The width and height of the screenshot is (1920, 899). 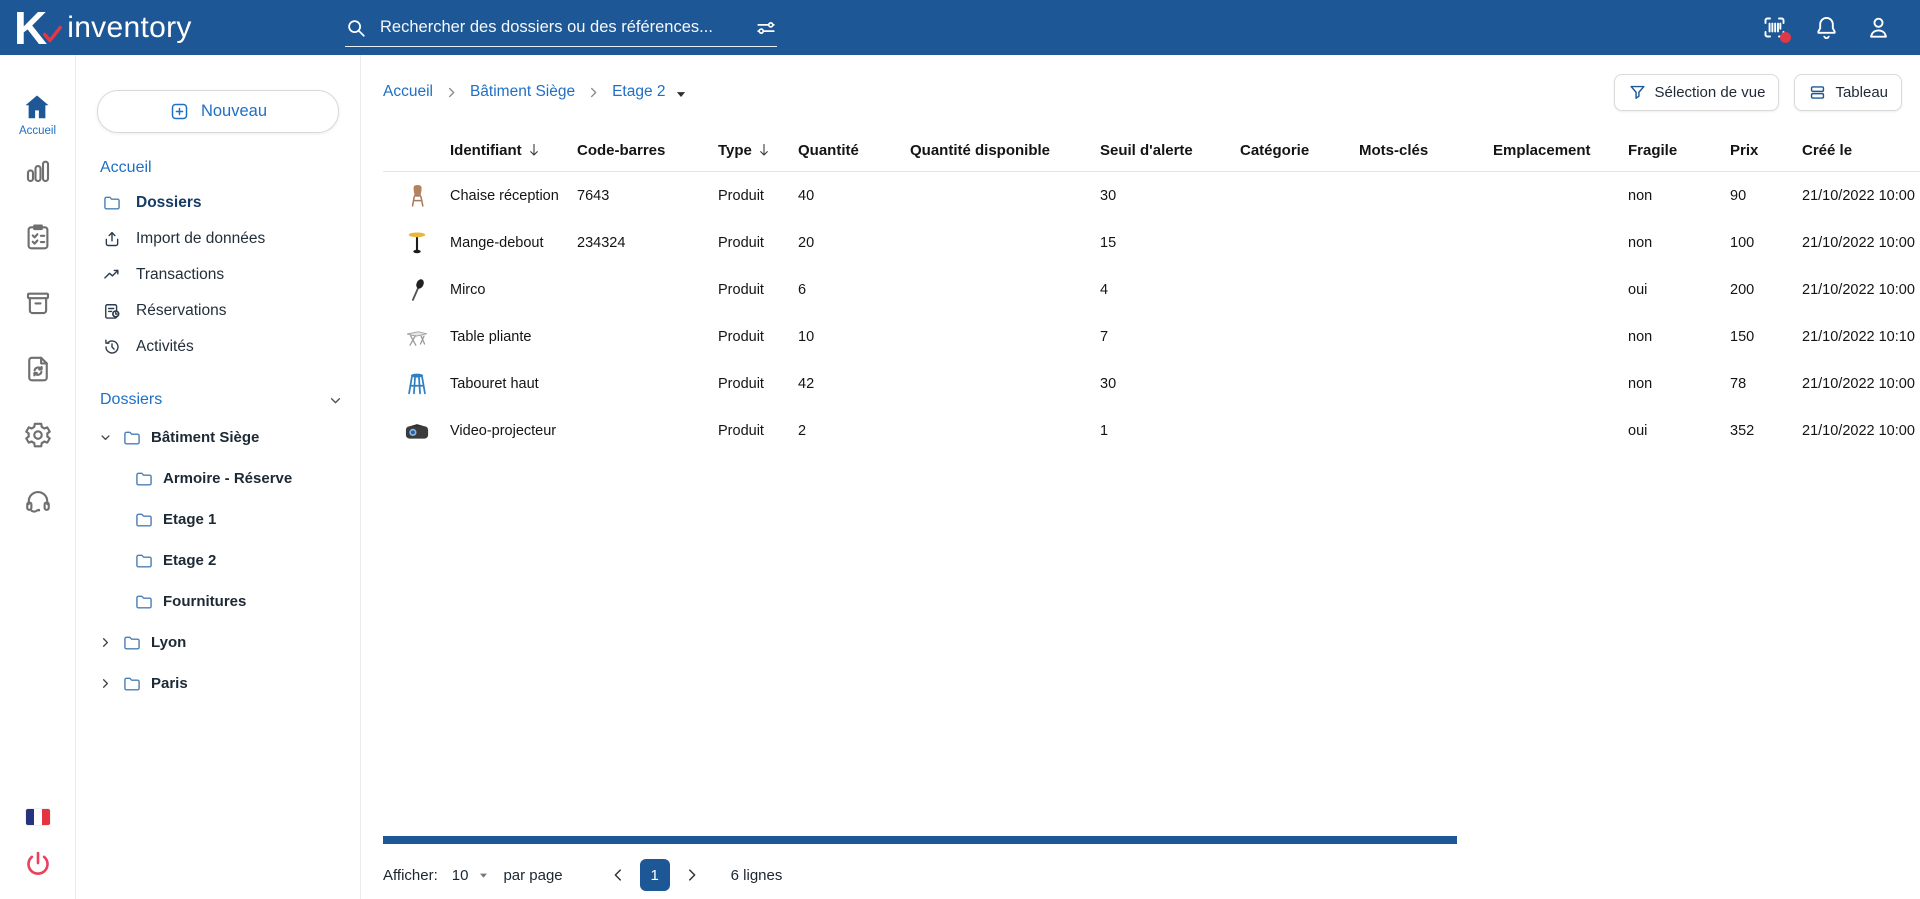 What do you see at coordinates (190, 519) in the screenshot?
I see `tree-item-label: Etage 1` at bounding box center [190, 519].